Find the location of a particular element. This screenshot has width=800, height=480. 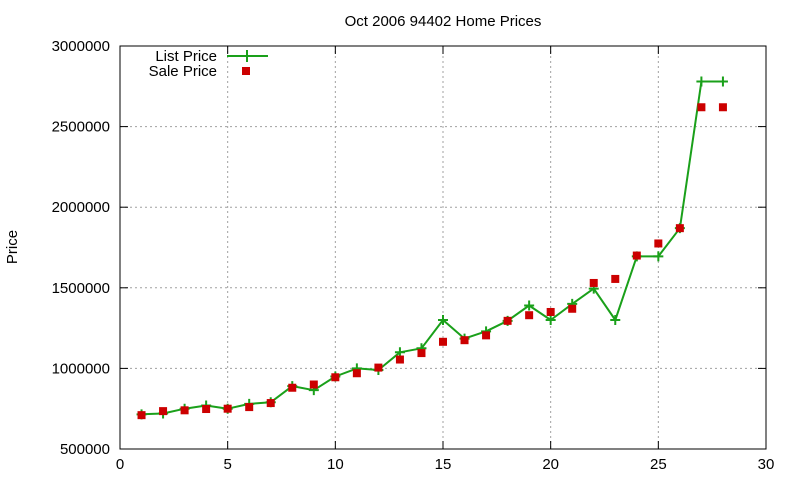

y-tick-label: 2000000 is located at coordinates (81, 207).